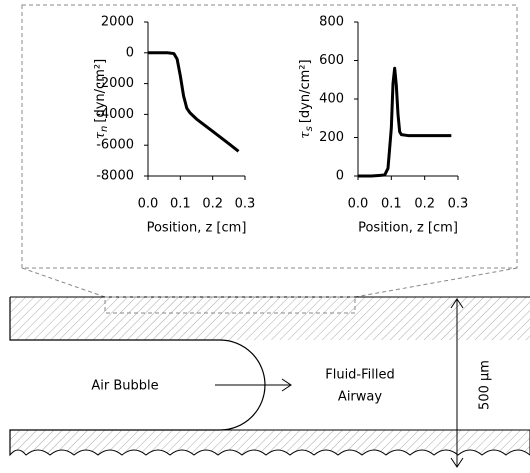  What do you see at coordinates (331, 22) in the screenshot?
I see `y-tick-label: 800` at bounding box center [331, 22].